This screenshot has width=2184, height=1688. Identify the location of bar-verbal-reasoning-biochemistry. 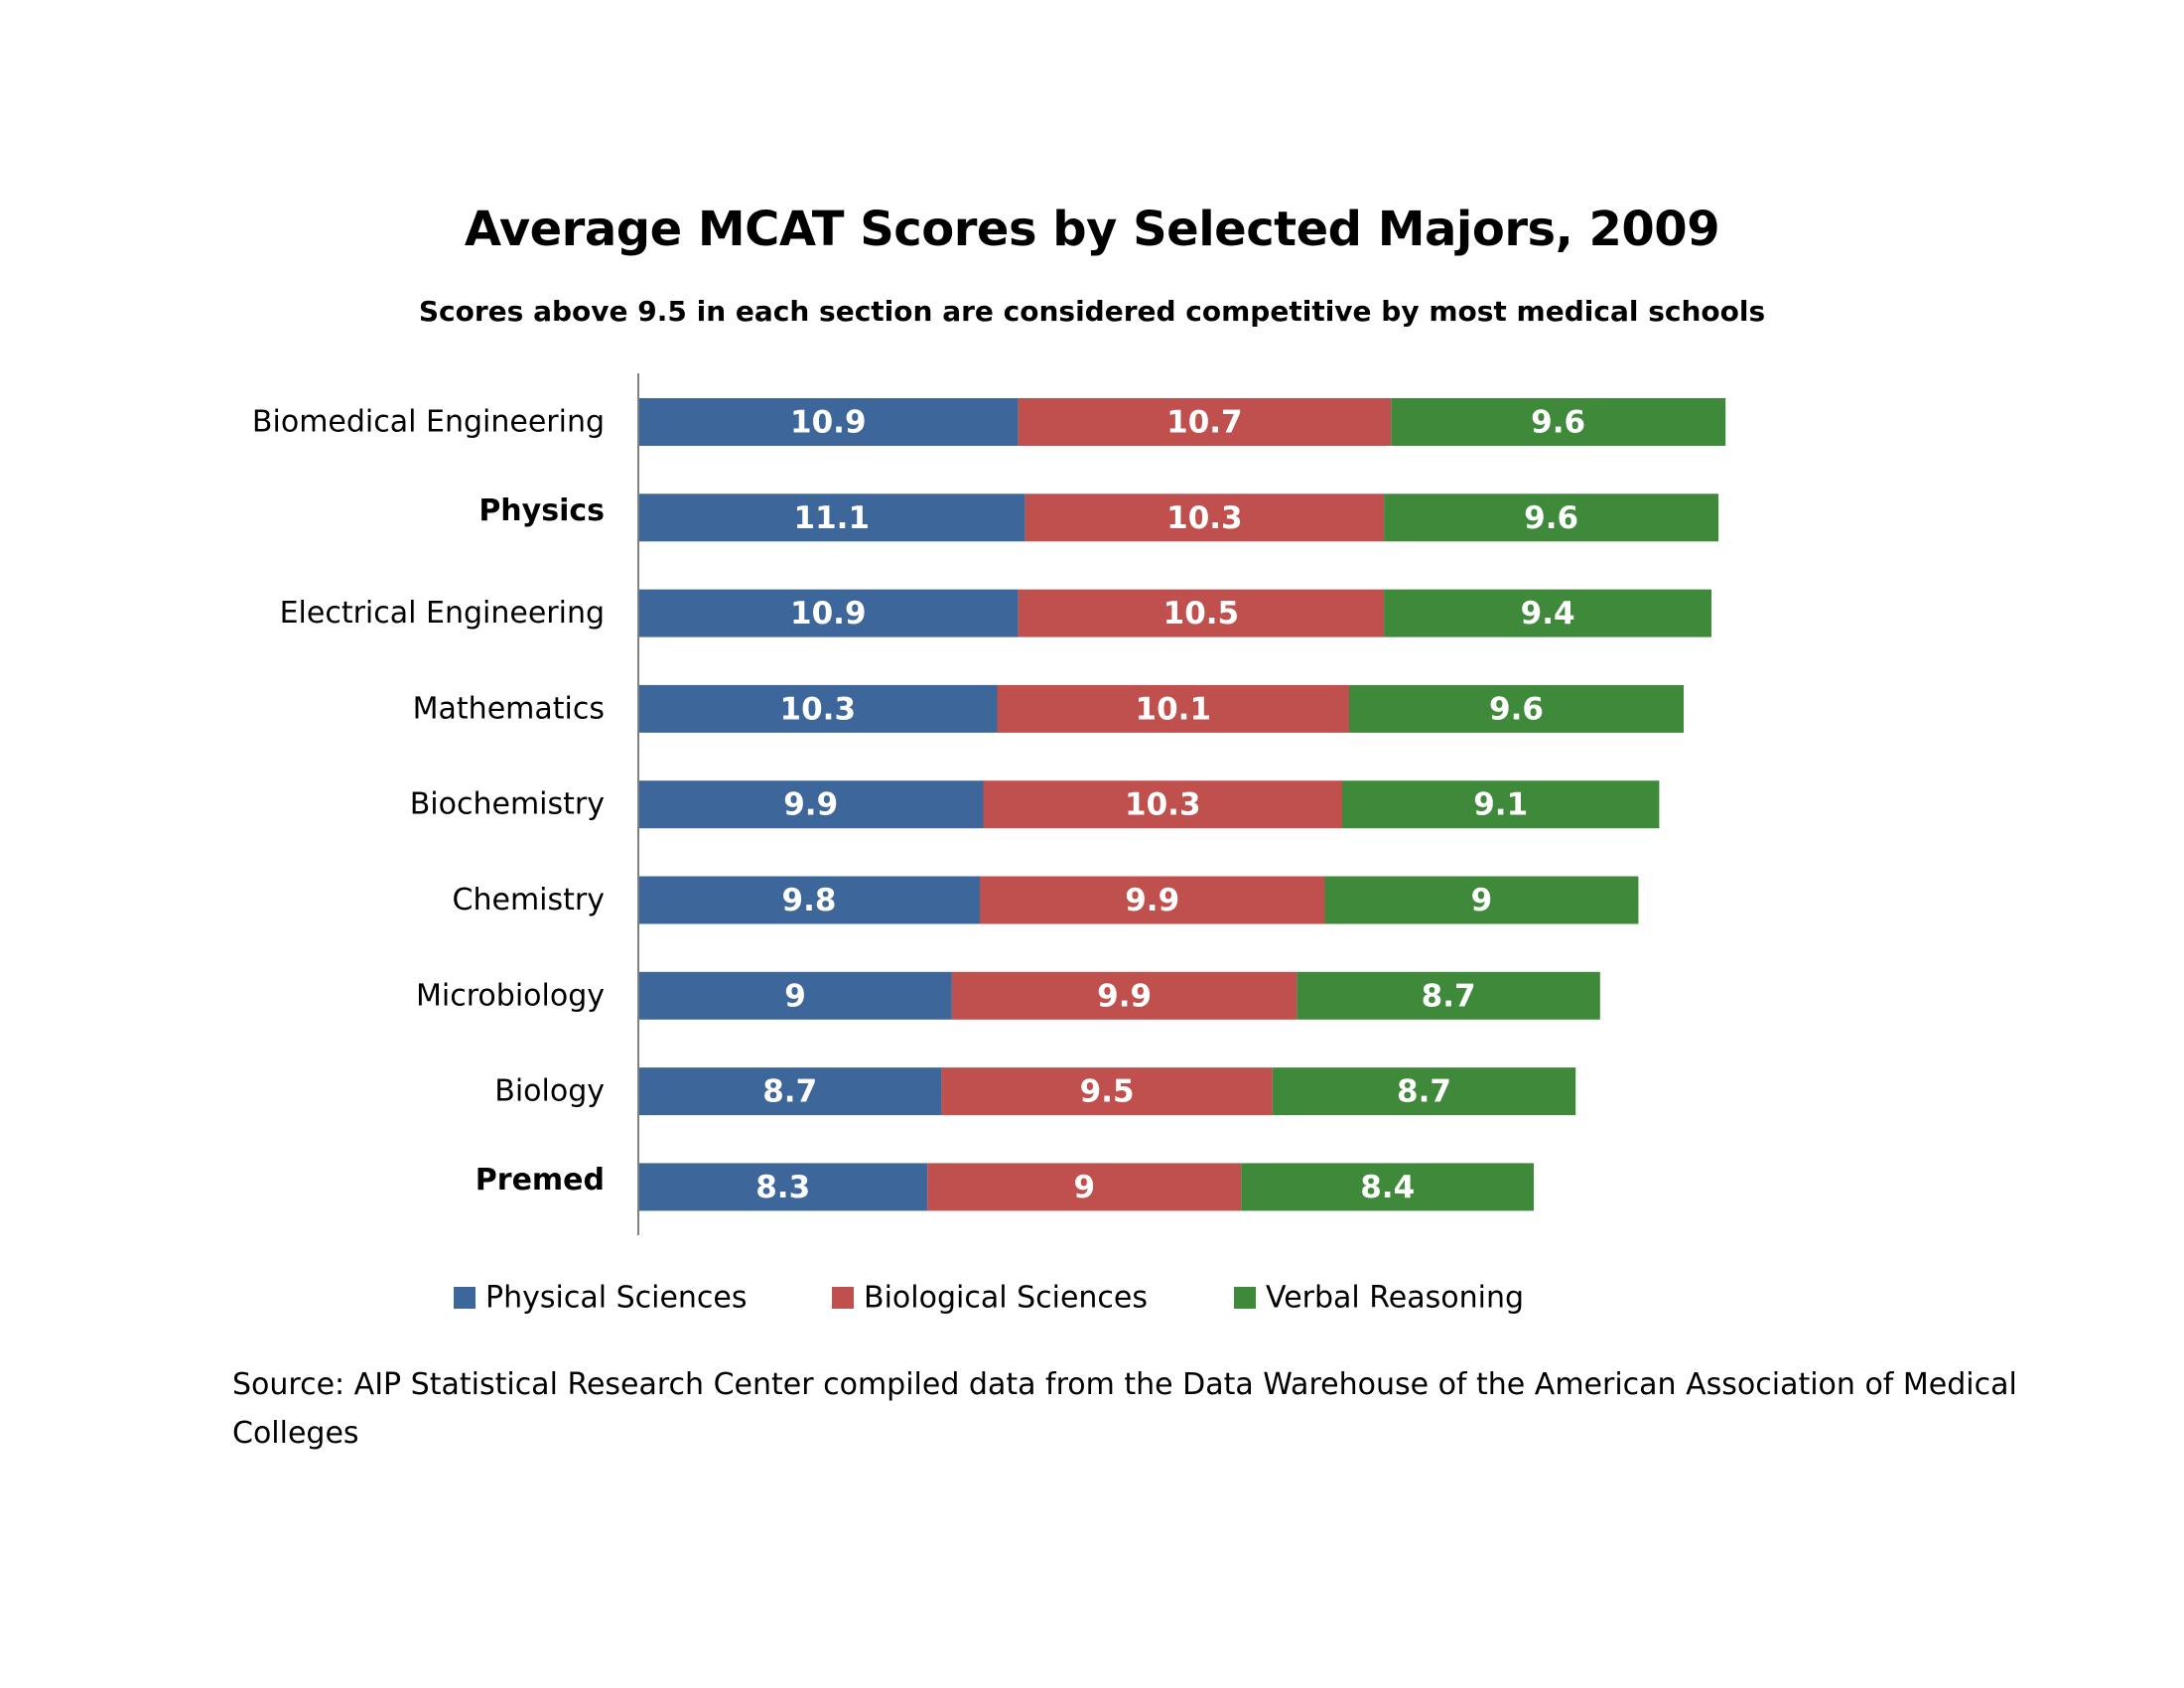
(1501, 804).